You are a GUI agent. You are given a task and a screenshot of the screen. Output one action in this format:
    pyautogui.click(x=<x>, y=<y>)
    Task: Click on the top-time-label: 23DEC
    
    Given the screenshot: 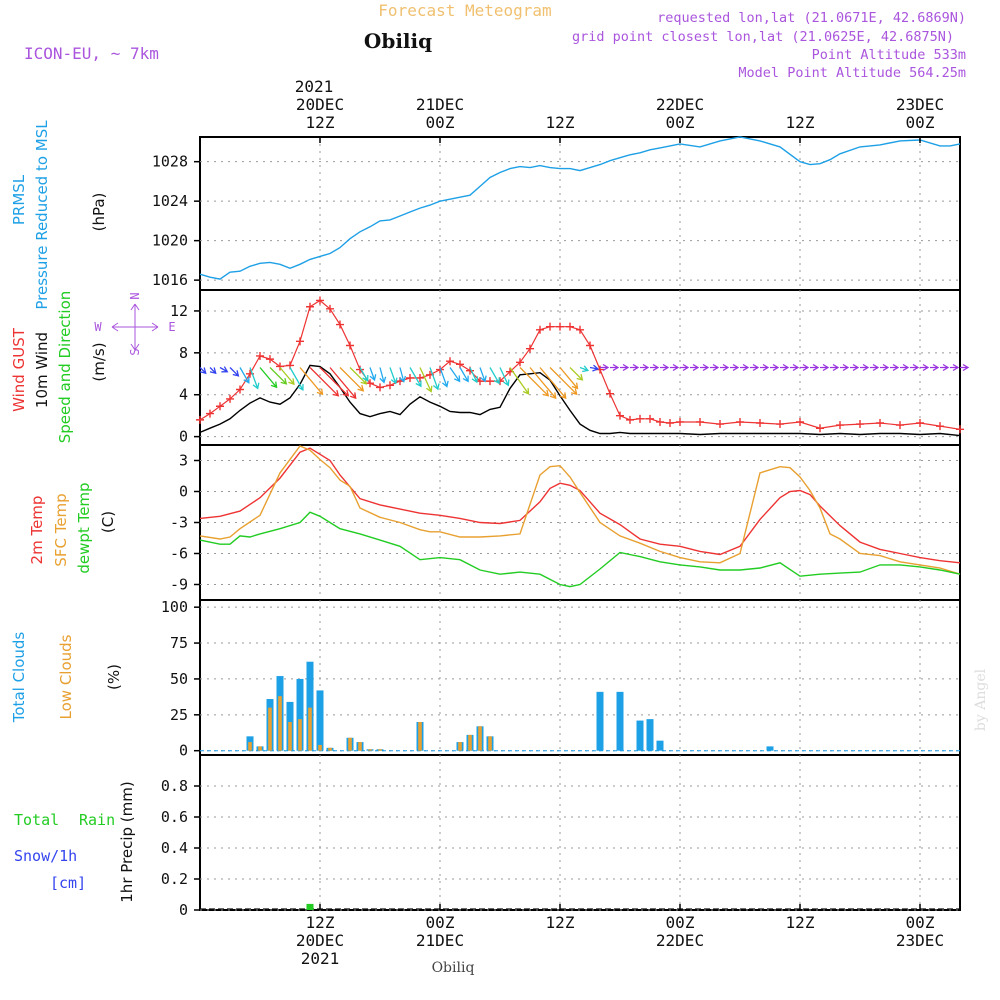 What is the action you would take?
    pyautogui.click(x=920, y=104)
    